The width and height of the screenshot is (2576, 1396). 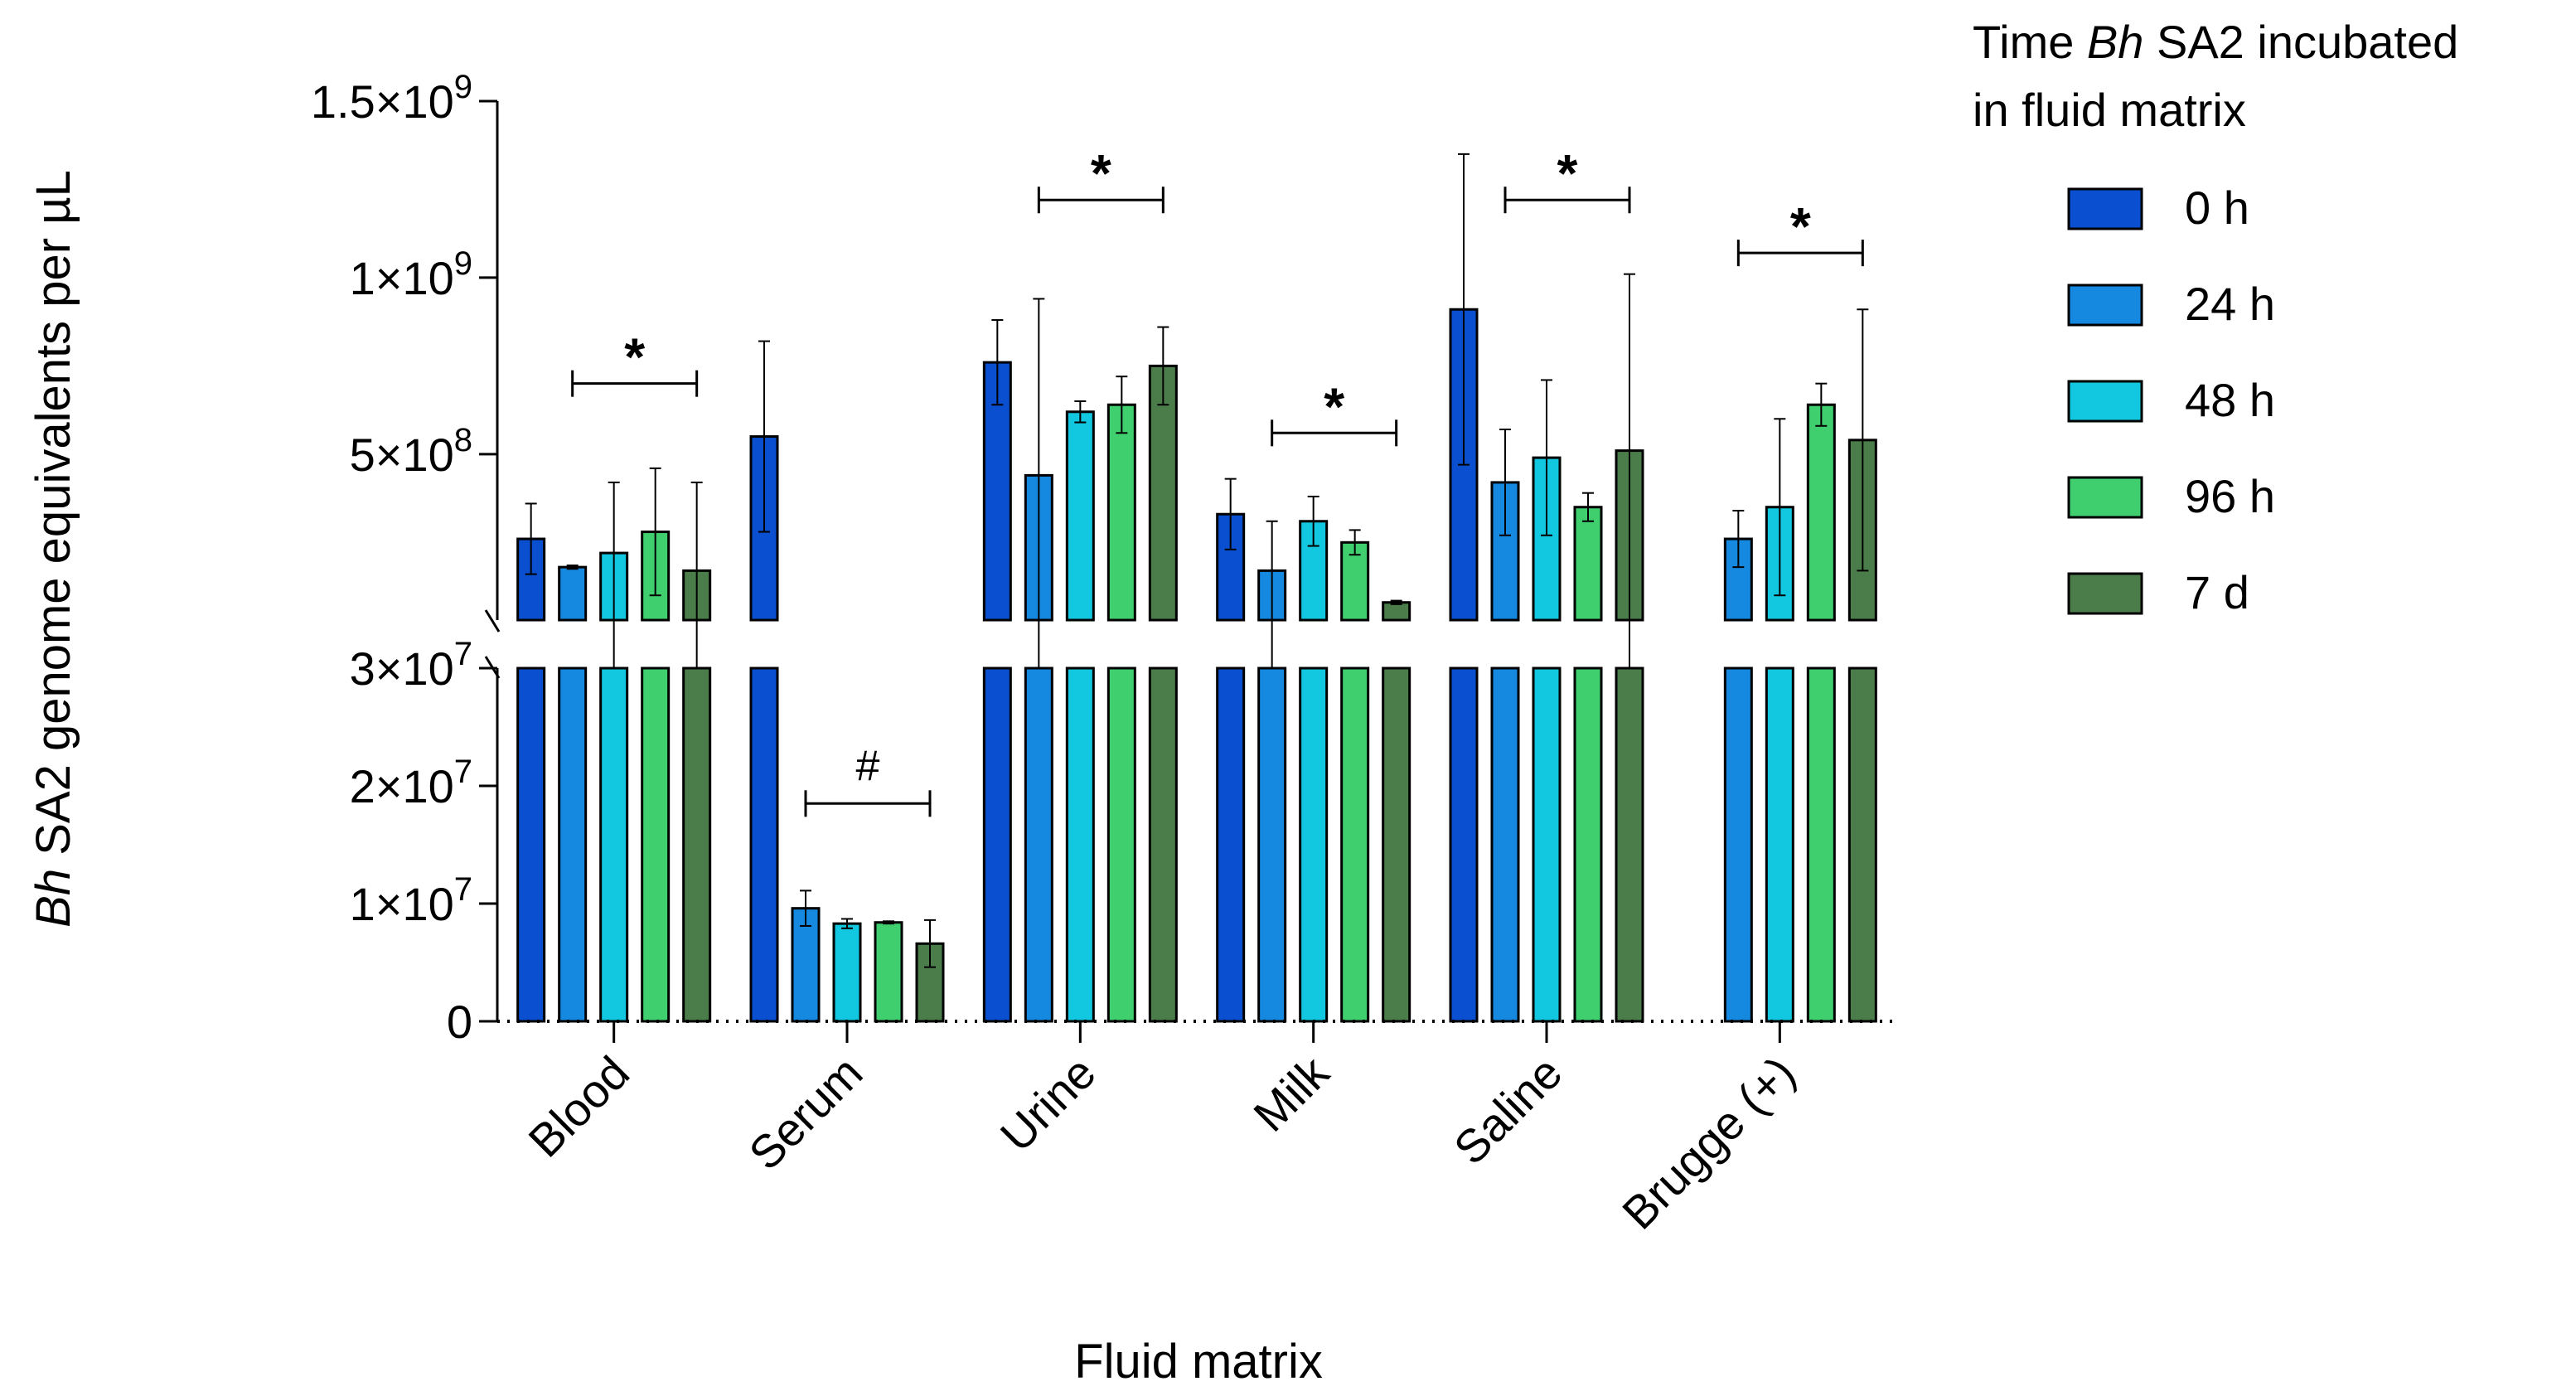 I want to click on bar-3-2-lower, so click(x=1314, y=844).